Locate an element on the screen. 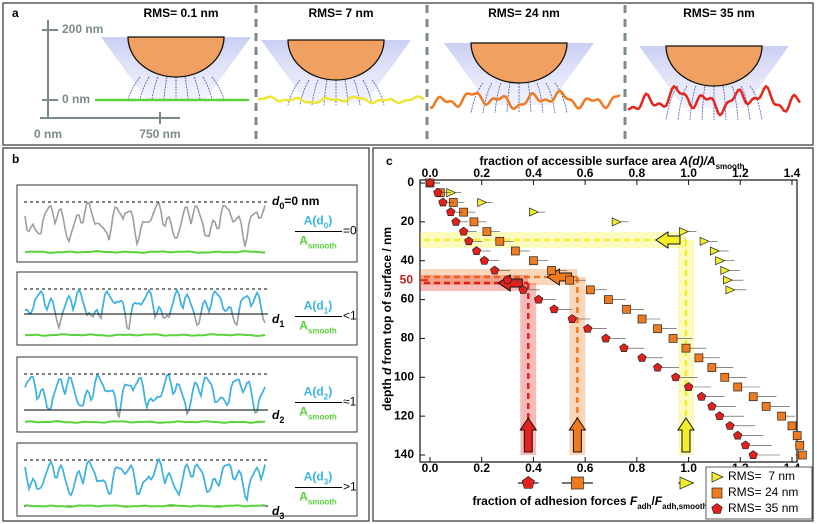 This screenshot has height=524, width=817. substrate is located at coordinates (145, 422).